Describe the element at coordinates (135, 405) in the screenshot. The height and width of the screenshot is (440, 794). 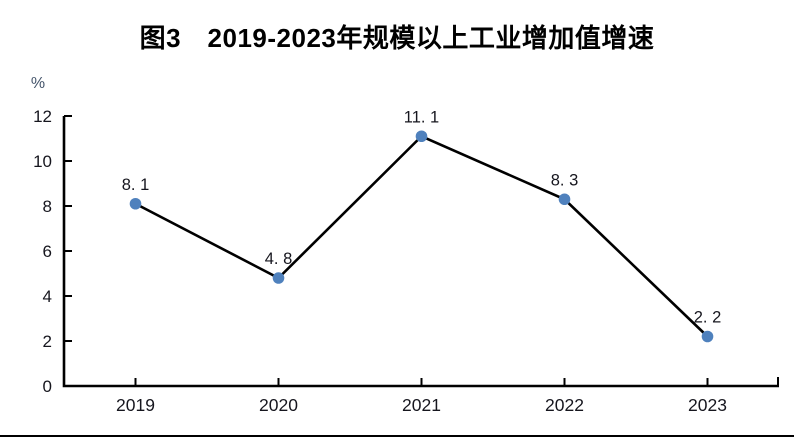
I see `x-tick-label: 2019` at that location.